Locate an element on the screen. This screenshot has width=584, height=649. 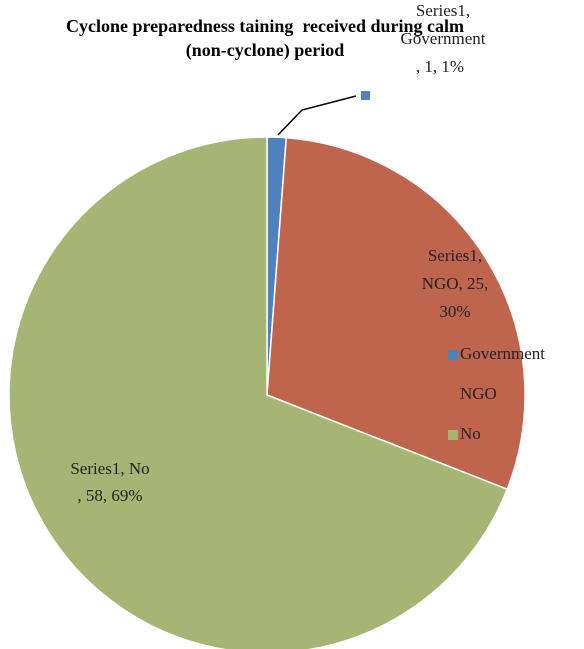
leader-line is located at coordinates (317, 115).